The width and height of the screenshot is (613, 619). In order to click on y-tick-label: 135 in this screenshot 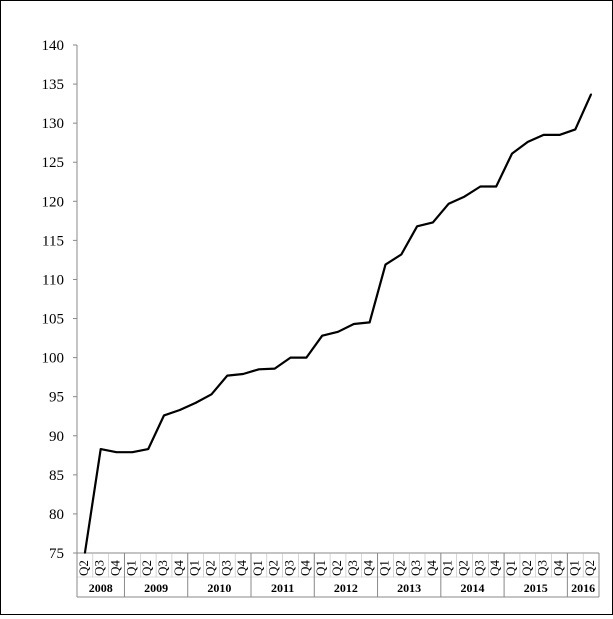, I will do `click(53, 85)`.